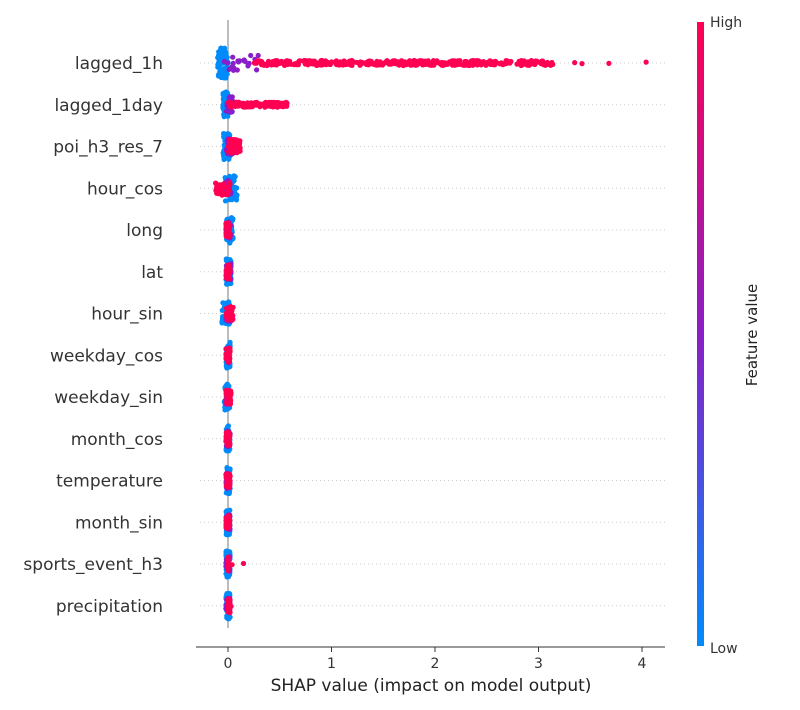  Describe the element at coordinates (726, 23) in the screenshot. I see `colorbar-high-label: High` at that location.